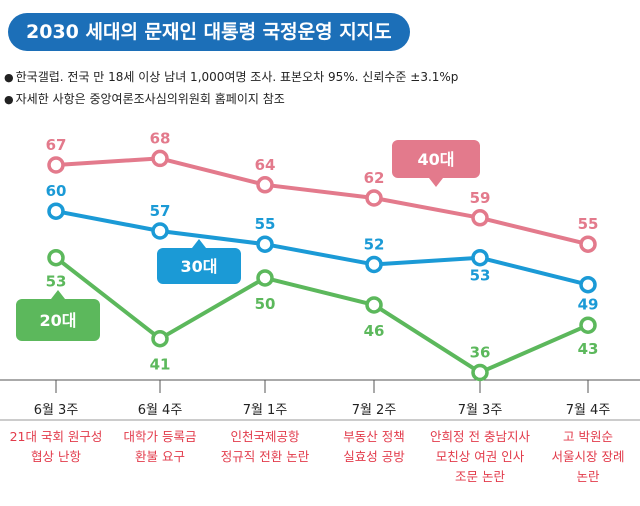  I want to click on event-annotation-line: 모친상 여권 인사, so click(480, 456).